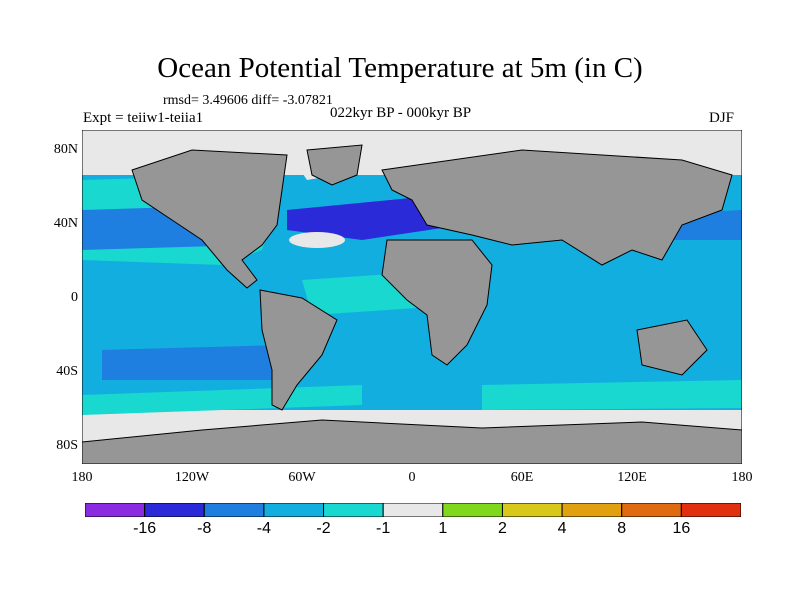 The width and height of the screenshot is (800, 600). I want to click on lon-label-0: 0, so click(412, 477).